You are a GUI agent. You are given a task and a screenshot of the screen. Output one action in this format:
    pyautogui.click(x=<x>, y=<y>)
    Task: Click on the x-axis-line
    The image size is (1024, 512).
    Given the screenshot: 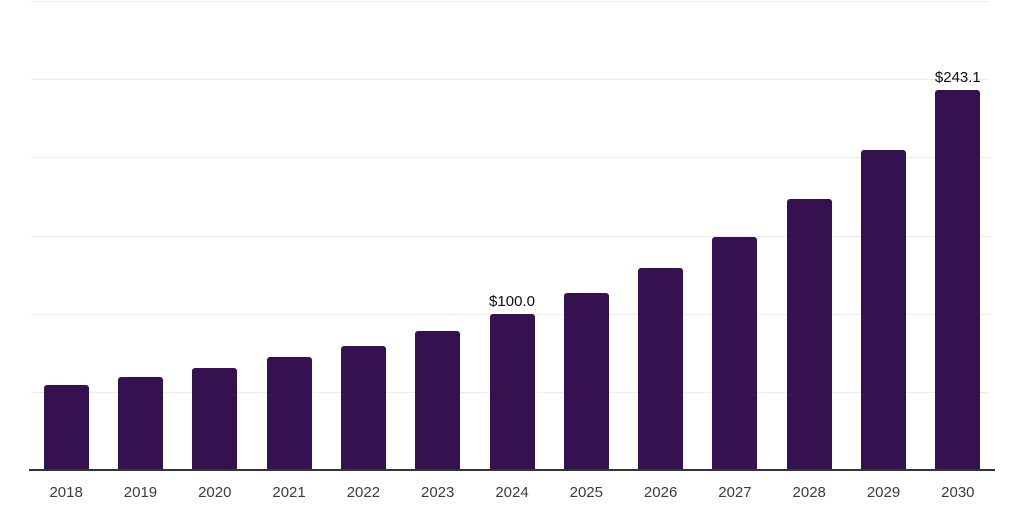 What is the action you would take?
    pyautogui.click(x=512, y=470)
    